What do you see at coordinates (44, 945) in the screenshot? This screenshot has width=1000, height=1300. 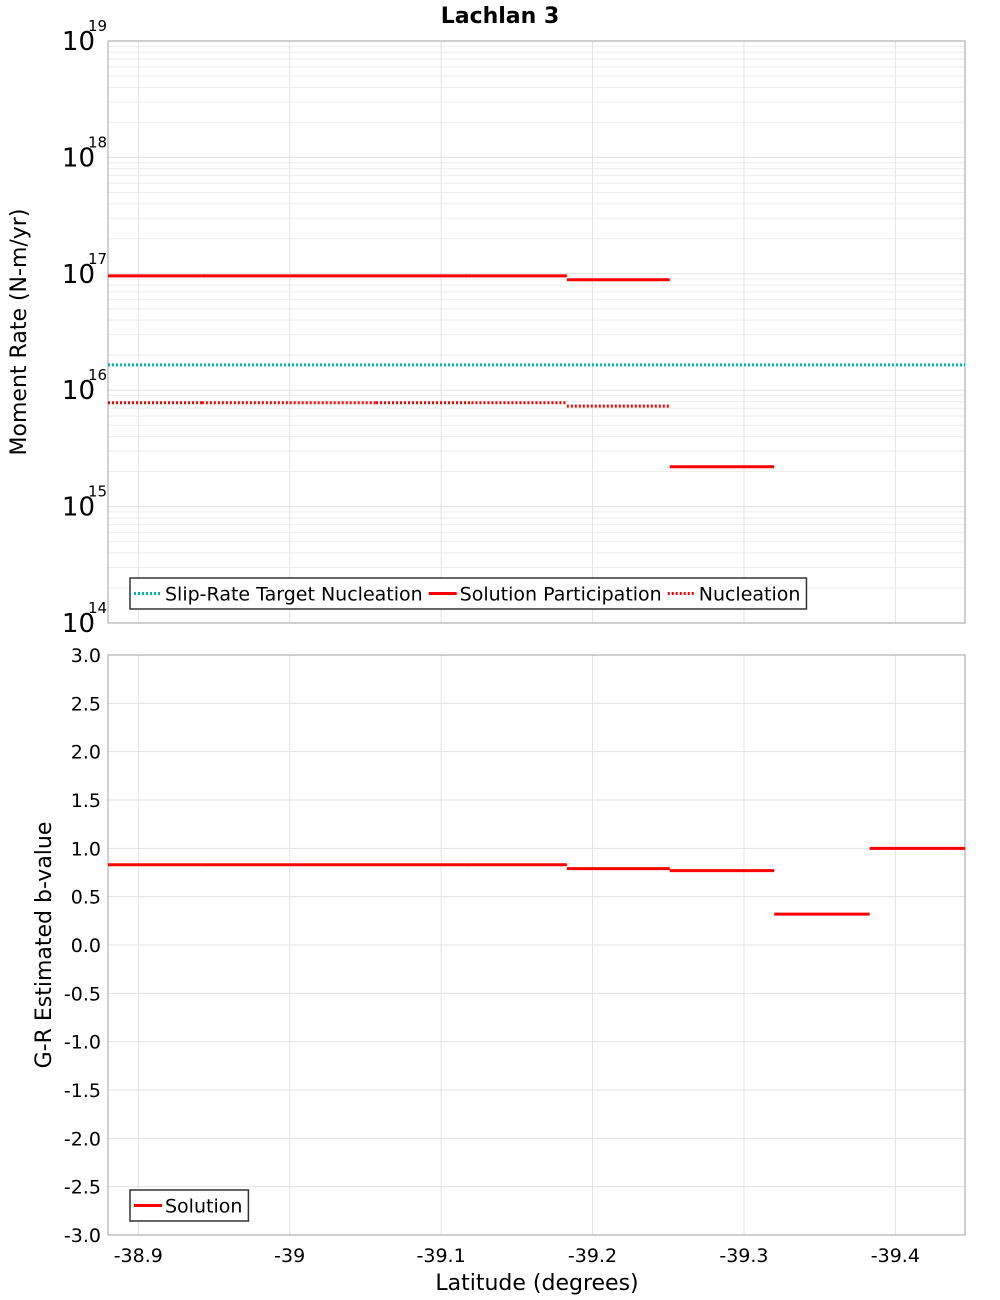 I see `y-axis-label: G-R Estimated b-value` at bounding box center [44, 945].